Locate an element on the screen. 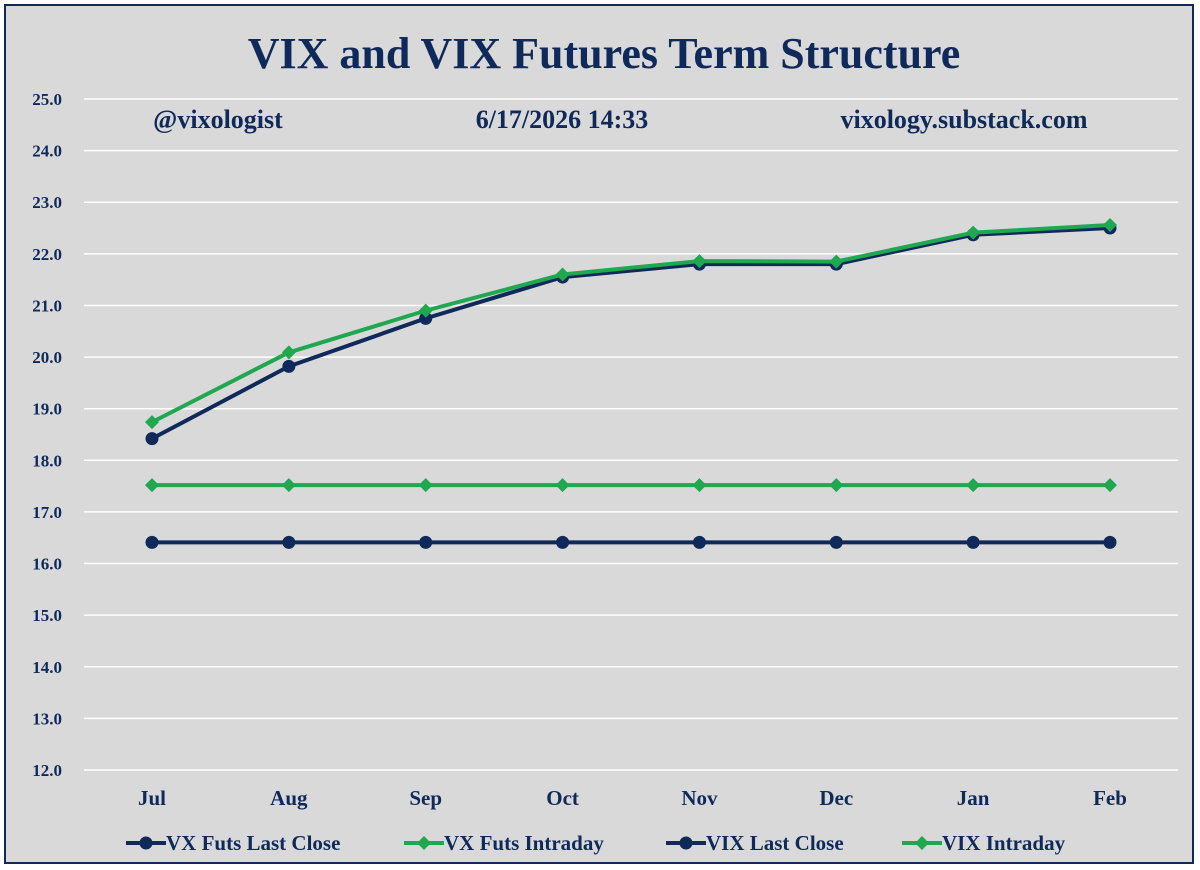  x-tick-label: Aug is located at coordinates (289, 798).